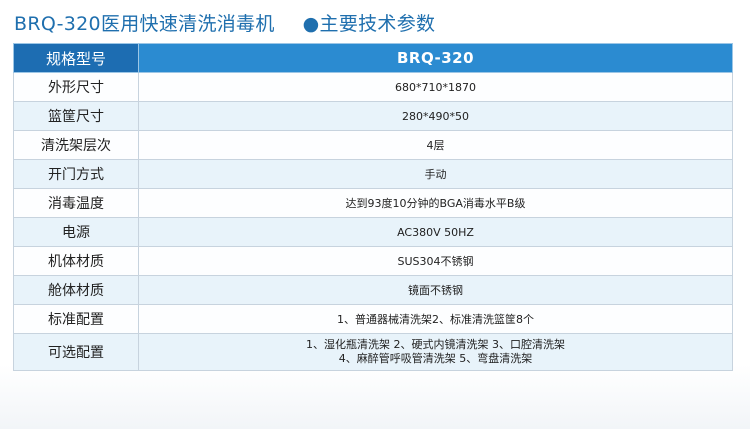  What do you see at coordinates (435, 58) in the screenshot?
I see `header-value: BRQ-320` at bounding box center [435, 58].